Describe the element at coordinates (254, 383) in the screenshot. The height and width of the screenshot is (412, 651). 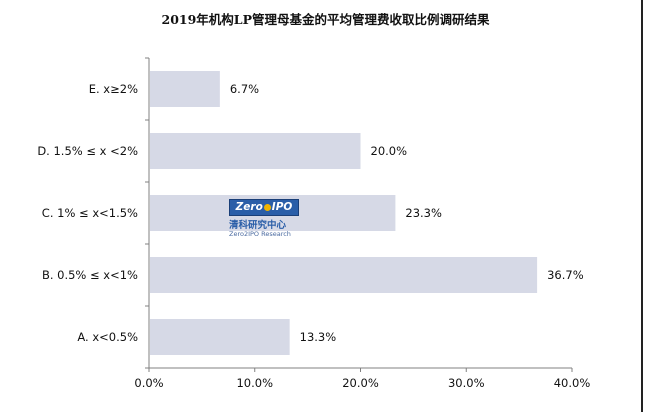
I see `x-tick-label-1: 10.0%` at that location.